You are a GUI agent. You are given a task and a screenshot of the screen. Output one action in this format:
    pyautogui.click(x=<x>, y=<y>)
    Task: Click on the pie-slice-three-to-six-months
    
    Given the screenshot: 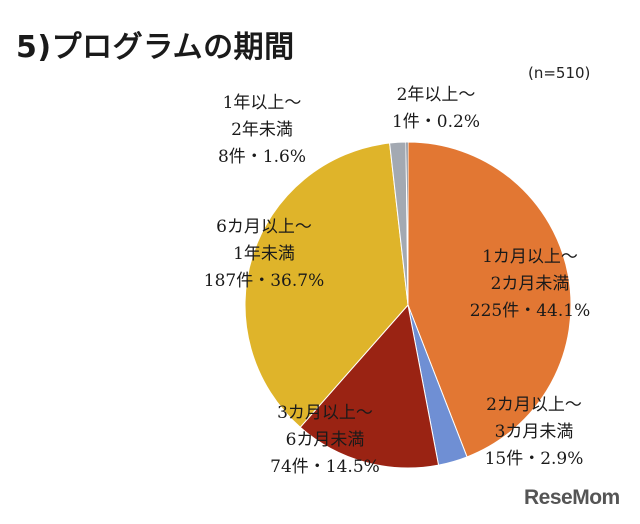 What is the action you would take?
    pyautogui.click(x=369, y=386)
    